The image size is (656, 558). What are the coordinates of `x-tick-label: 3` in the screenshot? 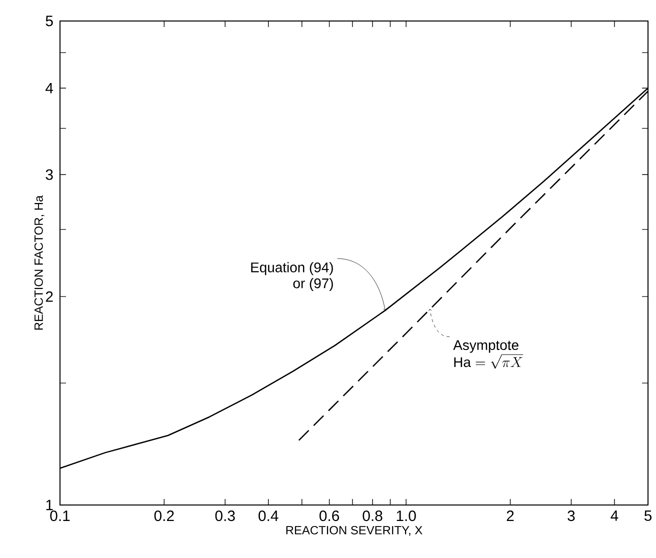 It's located at (571, 516).